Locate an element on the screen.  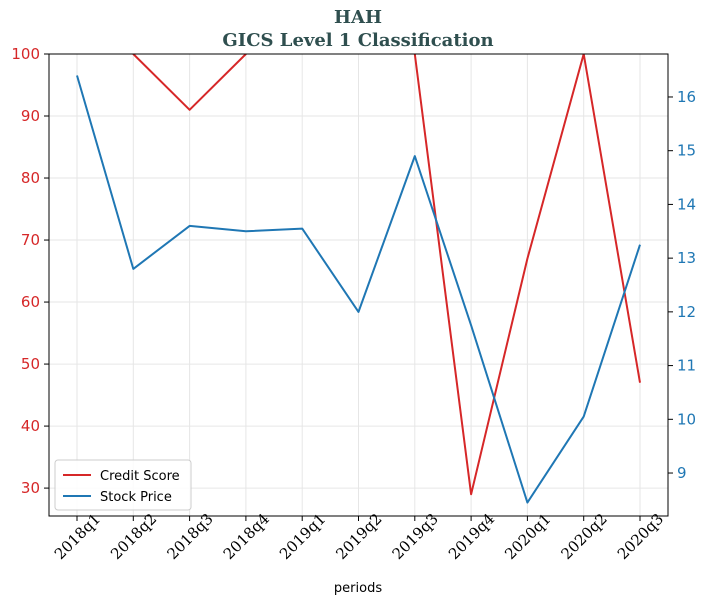
right-tick-label: 11 is located at coordinates (686, 366).